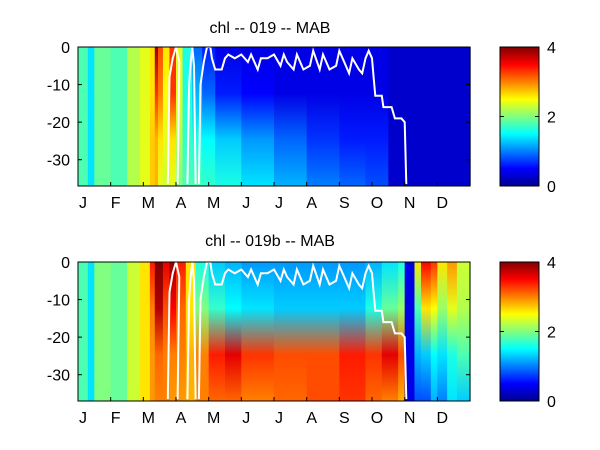  What do you see at coordinates (270, 28) in the screenshot?
I see `chart-title: chl -- 019 -- MAB` at bounding box center [270, 28].